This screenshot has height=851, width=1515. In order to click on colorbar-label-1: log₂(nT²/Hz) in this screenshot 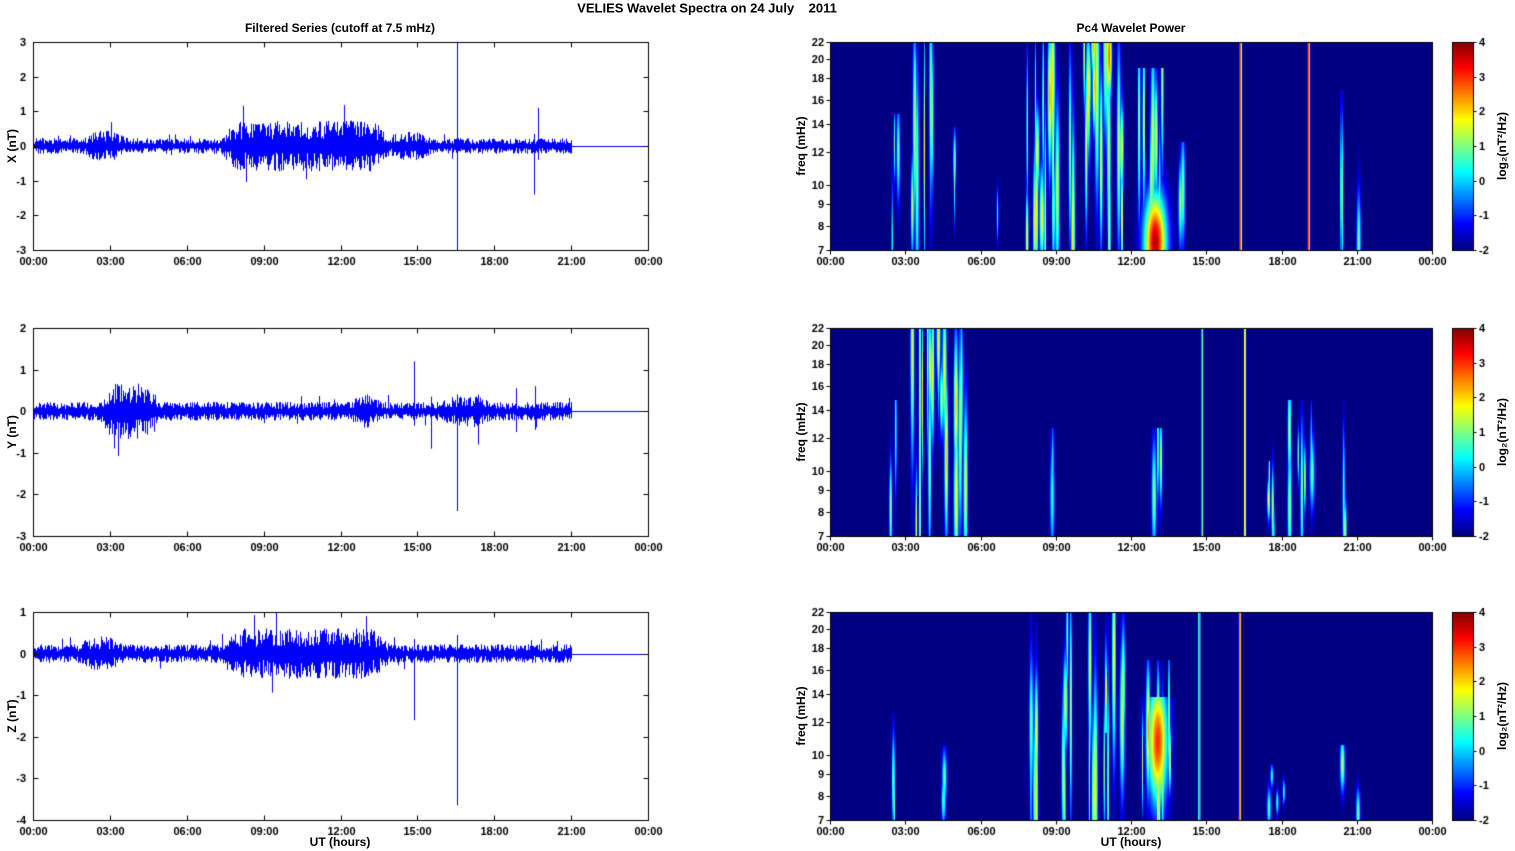, I will do `click(1502, 146)`.